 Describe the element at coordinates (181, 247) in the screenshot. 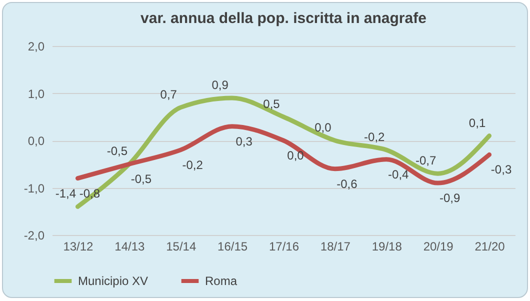

I see `x-tick-label: 15/14` at that location.